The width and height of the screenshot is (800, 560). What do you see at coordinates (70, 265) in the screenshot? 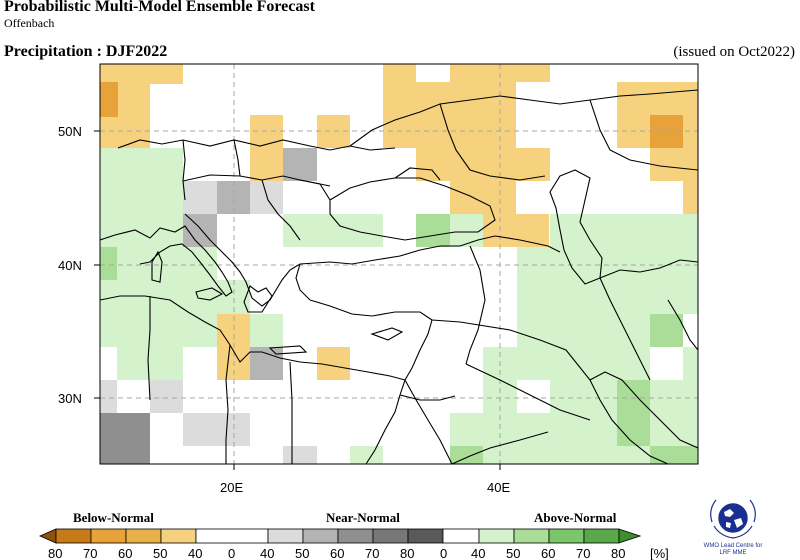
I see `lat-label-40n: 40N` at bounding box center [70, 265].